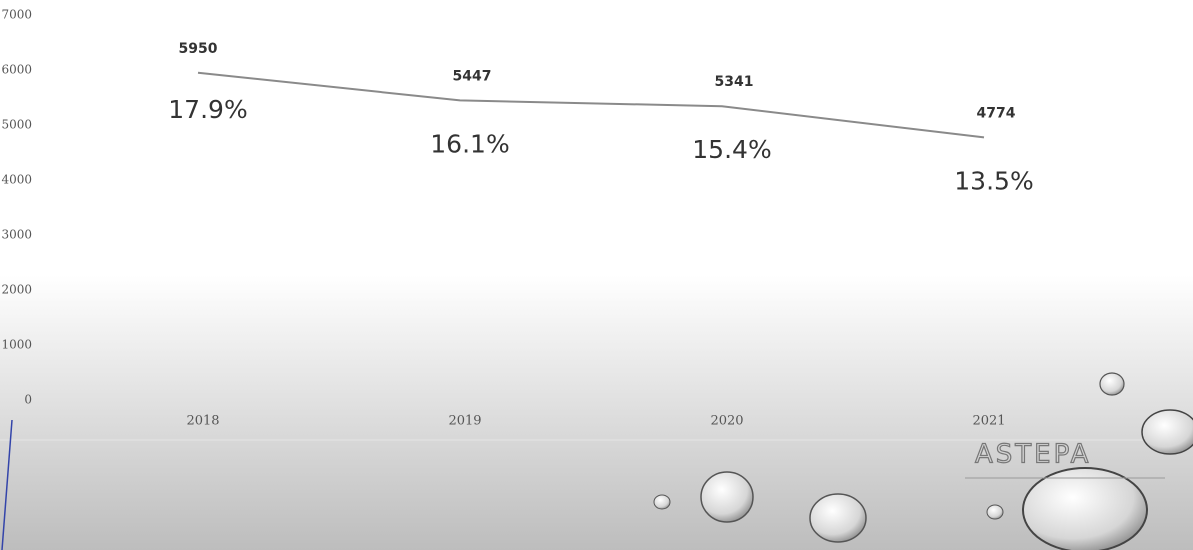 This screenshot has height=550, width=1193. Describe the element at coordinates (16, 345) in the screenshot. I see `y-tick-label: 1000` at that location.